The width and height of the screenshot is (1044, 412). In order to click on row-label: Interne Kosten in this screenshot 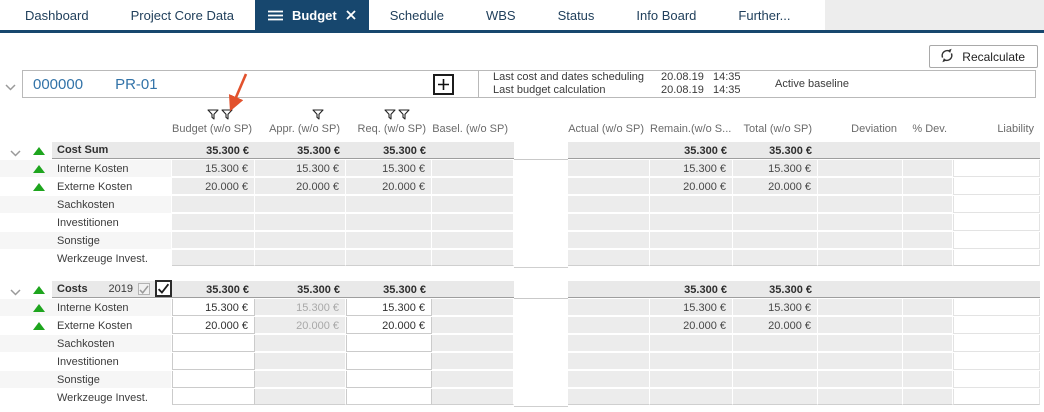, I will do `click(112, 307)`.